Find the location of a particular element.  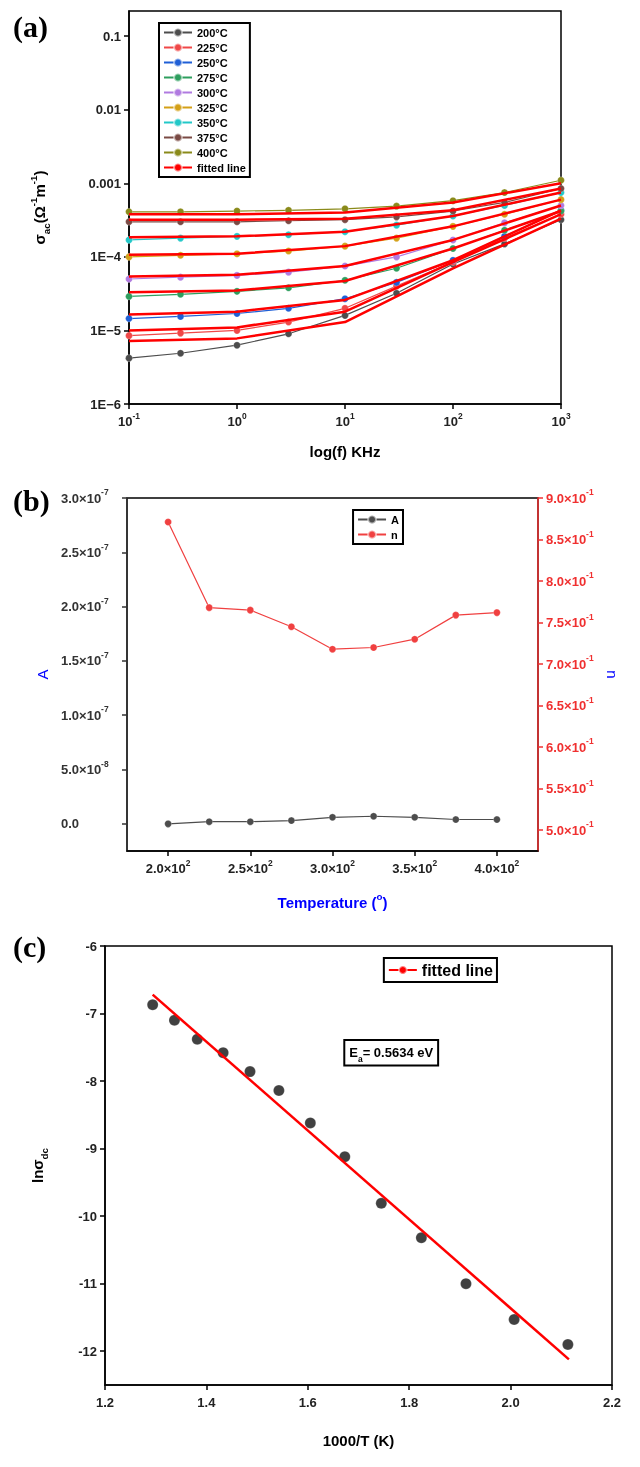

y-tick-label: 1E−4 is located at coordinates (106, 257).